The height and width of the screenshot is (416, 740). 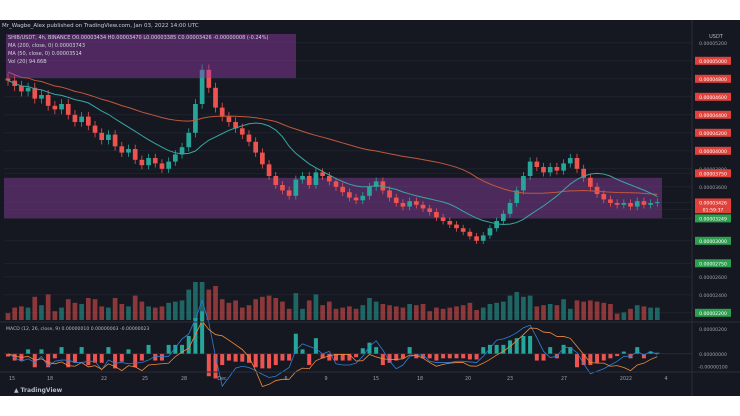 What do you see at coordinates (104, 379) in the screenshot?
I see `time-tick-label: 22` at bounding box center [104, 379].